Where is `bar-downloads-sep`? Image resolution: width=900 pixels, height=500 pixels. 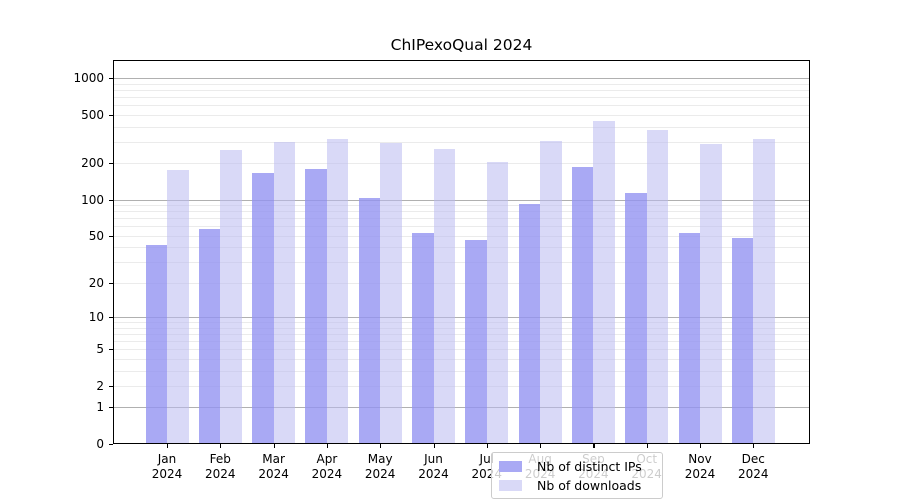
bar-downloads-sep is located at coordinates (604, 282).